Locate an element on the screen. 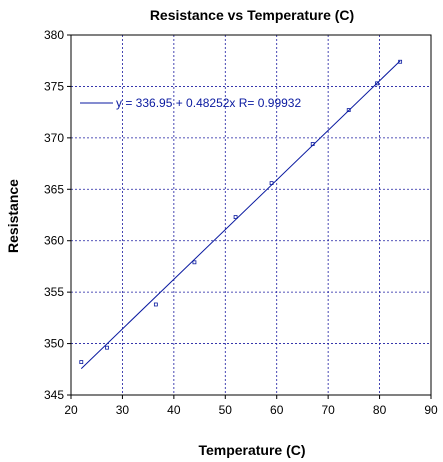 This screenshot has width=443, height=462. x-tick-label: 70 is located at coordinates (328, 410).